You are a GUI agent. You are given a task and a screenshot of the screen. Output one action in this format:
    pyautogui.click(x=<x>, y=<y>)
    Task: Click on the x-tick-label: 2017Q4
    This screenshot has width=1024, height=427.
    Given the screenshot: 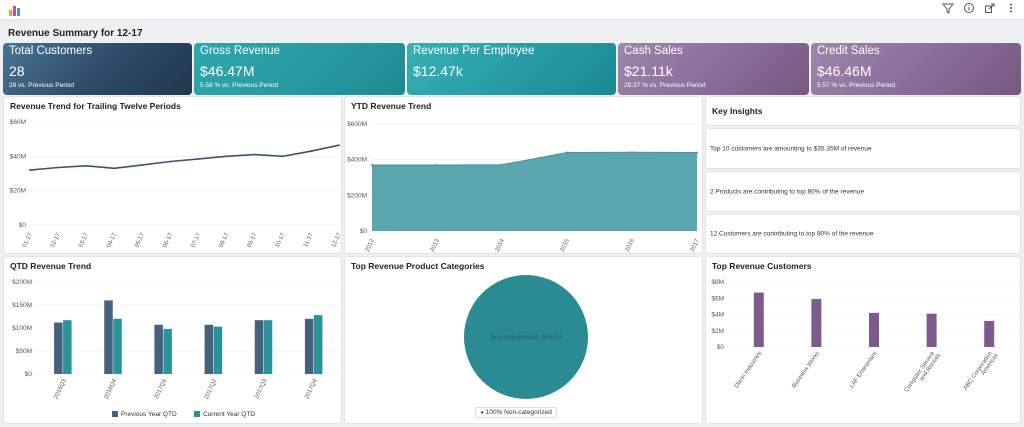 What is the action you would take?
    pyautogui.click(x=311, y=389)
    